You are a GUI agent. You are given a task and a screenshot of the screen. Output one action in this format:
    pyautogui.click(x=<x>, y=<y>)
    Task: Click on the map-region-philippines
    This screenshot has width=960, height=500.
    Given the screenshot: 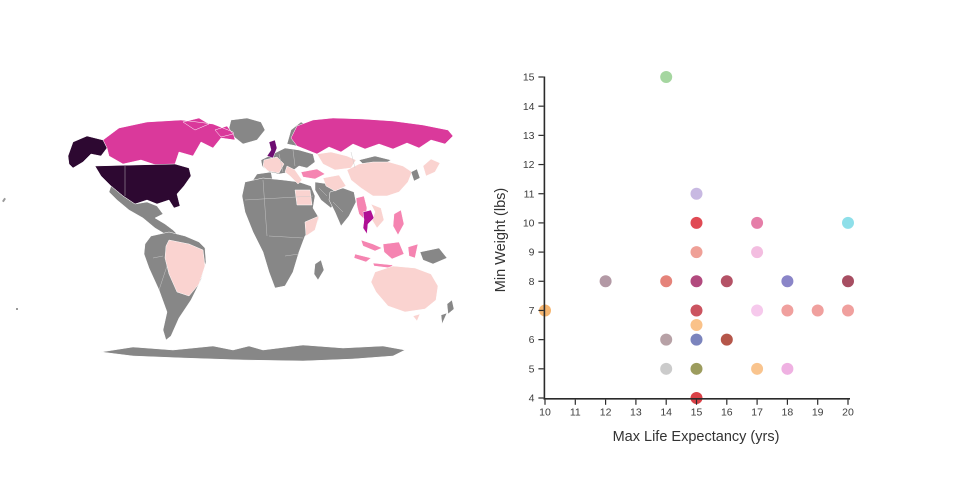 What is the action you would take?
    pyautogui.click(x=398, y=222)
    